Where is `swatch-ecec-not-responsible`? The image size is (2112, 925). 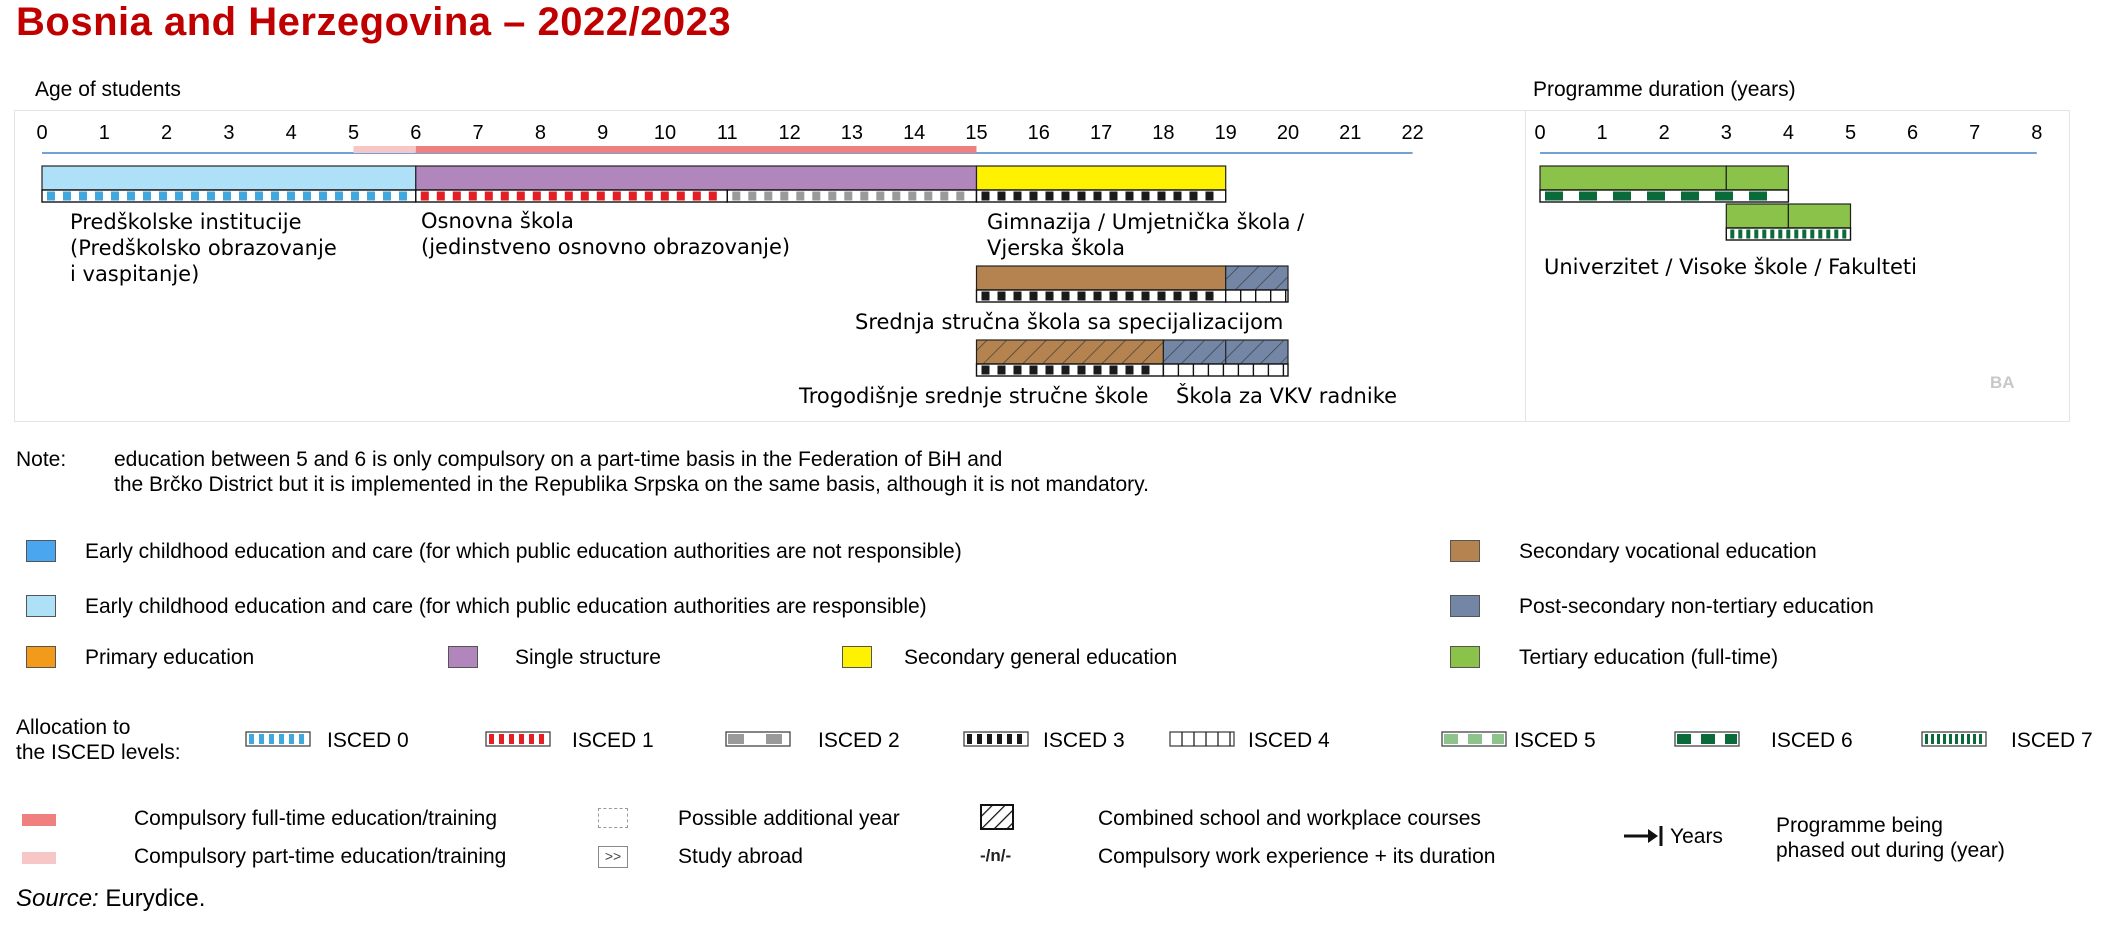 swatch-ecec-not-responsible is located at coordinates (41, 551).